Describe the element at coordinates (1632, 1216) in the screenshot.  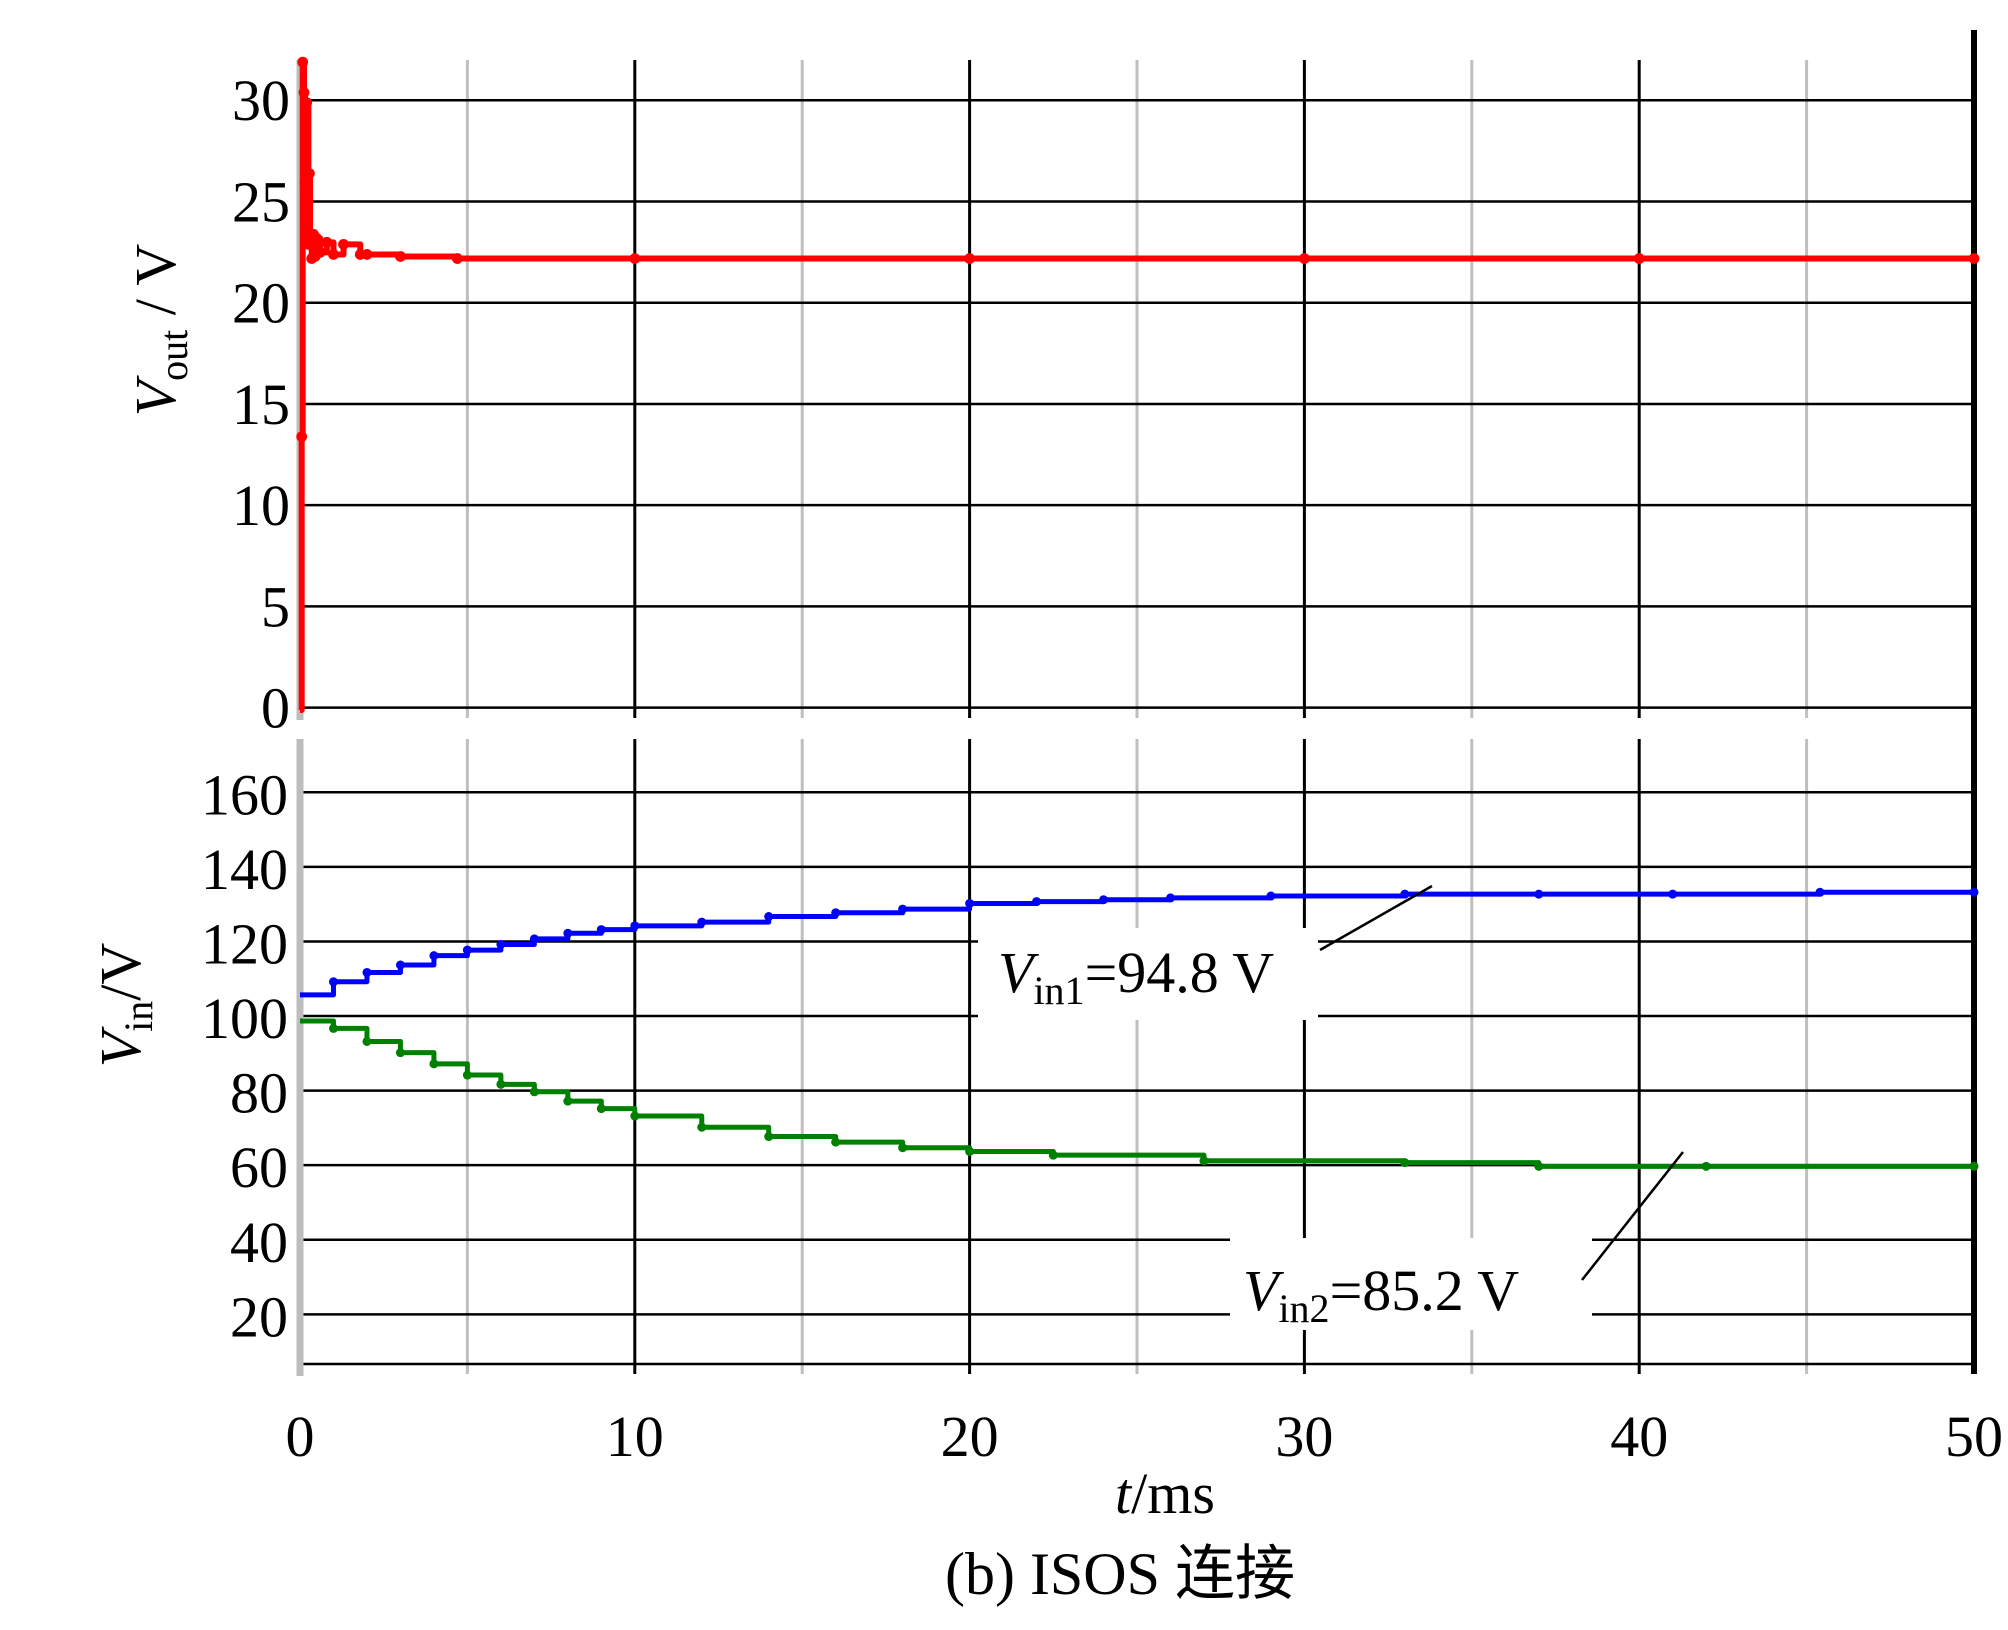
I see `vin2-annotation-leader` at that location.